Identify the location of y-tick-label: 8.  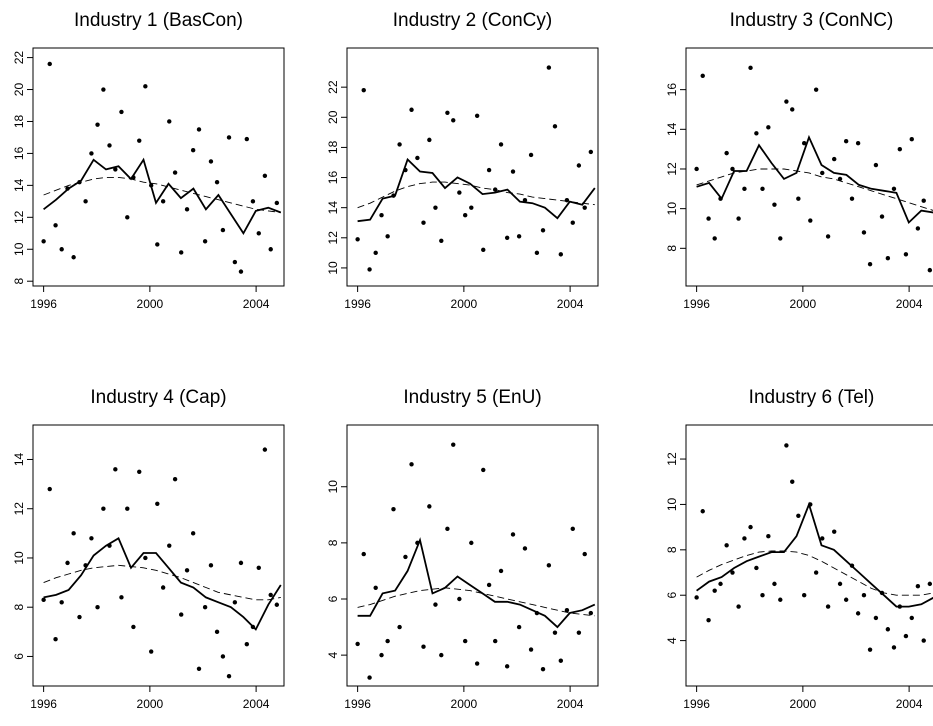
(19, 281).